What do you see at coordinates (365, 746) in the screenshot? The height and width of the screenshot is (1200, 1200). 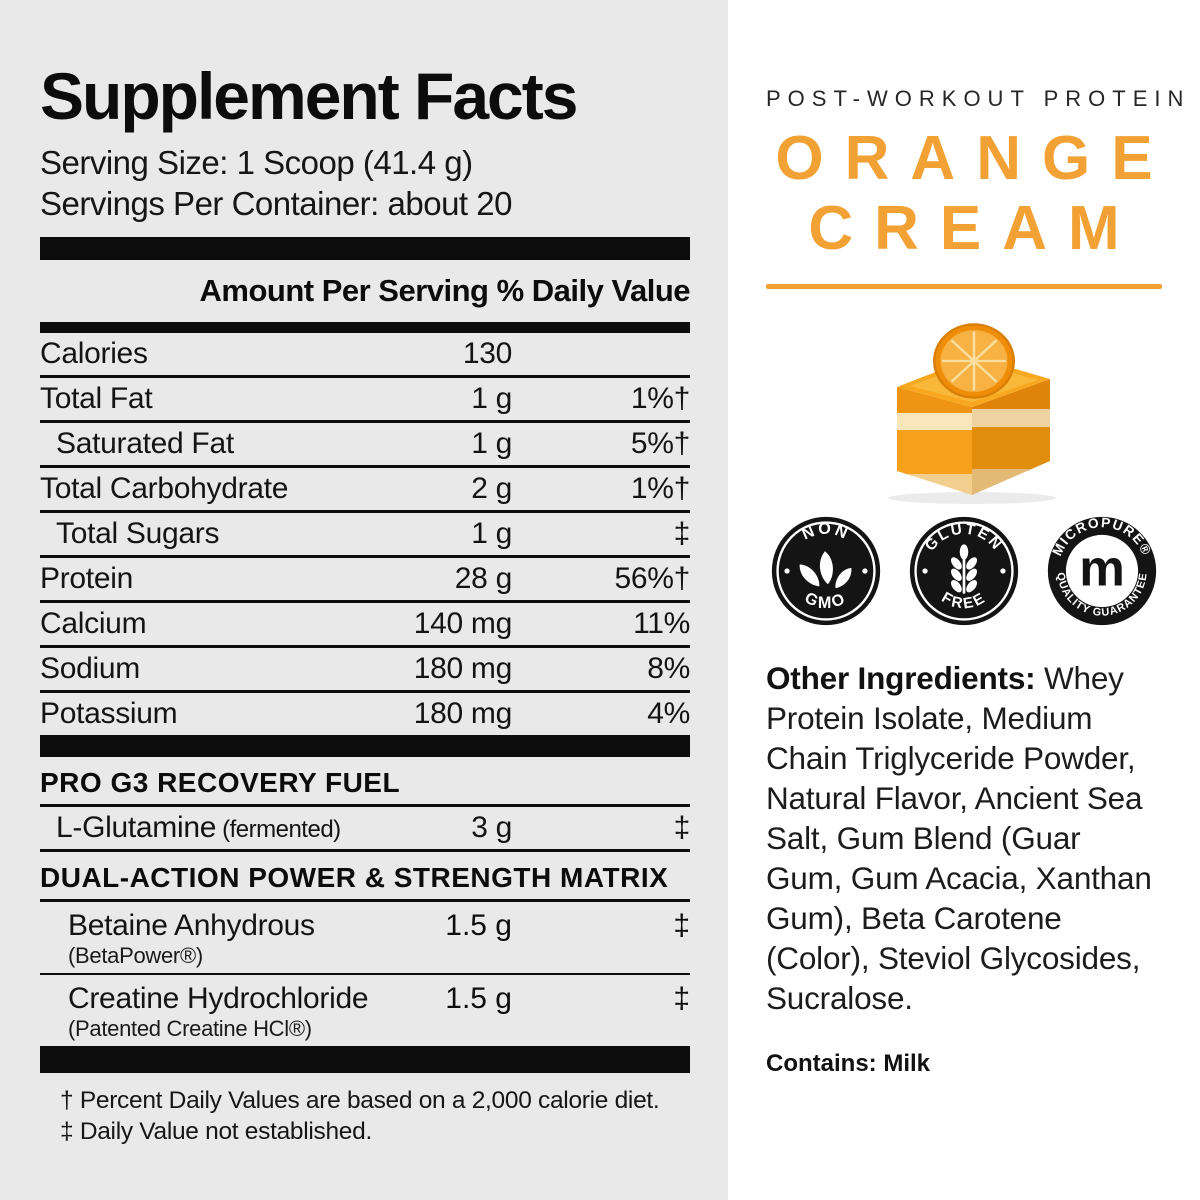 I see `divider-bar-section` at bounding box center [365, 746].